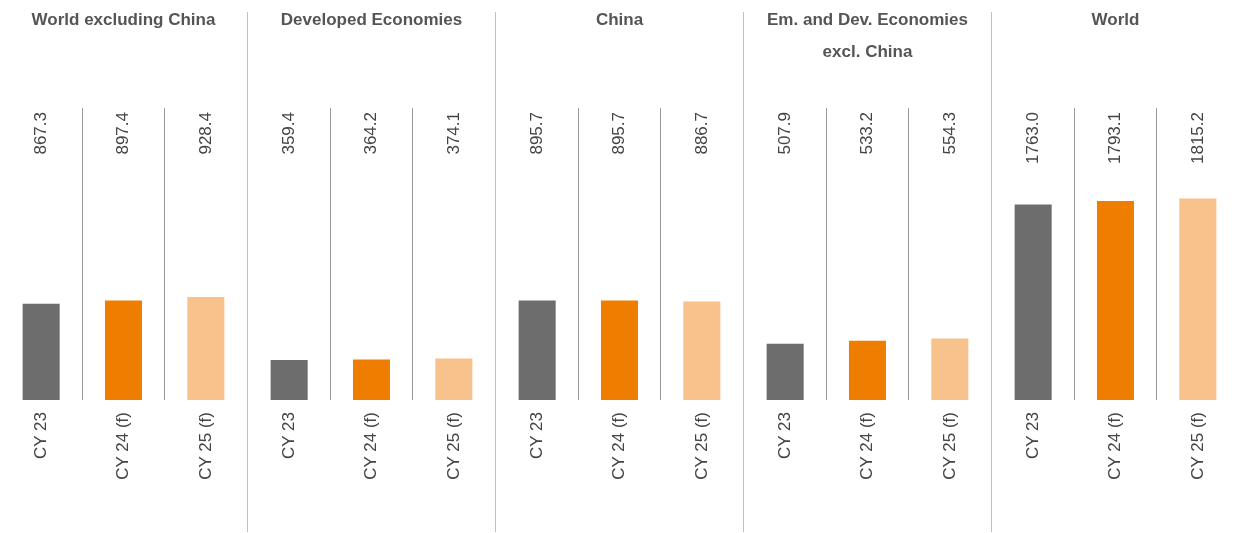 The image size is (1252, 533). What do you see at coordinates (619, 20) in the screenshot?
I see `chart-title: China` at bounding box center [619, 20].